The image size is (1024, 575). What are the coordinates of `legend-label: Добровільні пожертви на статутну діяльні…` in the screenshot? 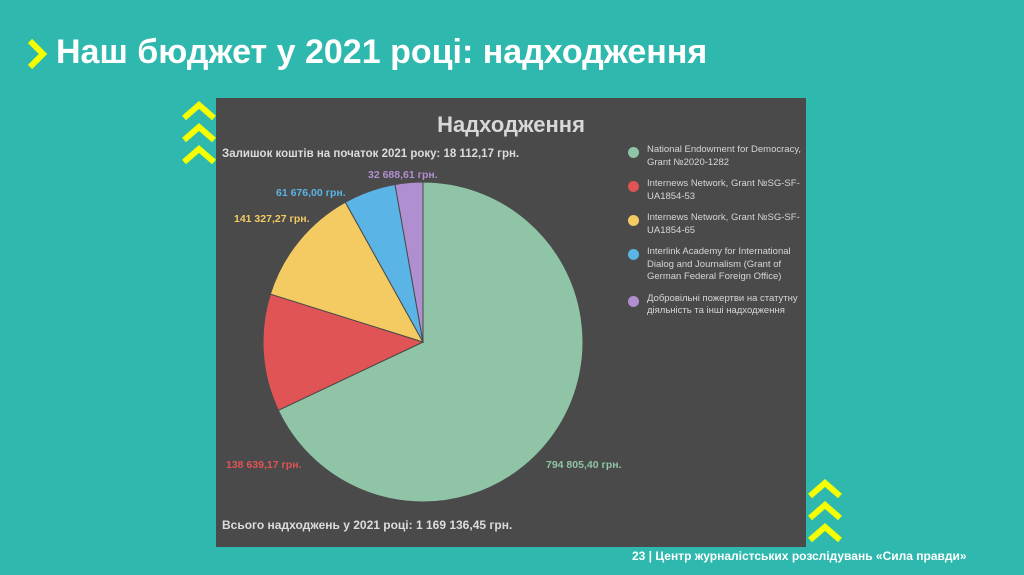 It's located at (722, 304).